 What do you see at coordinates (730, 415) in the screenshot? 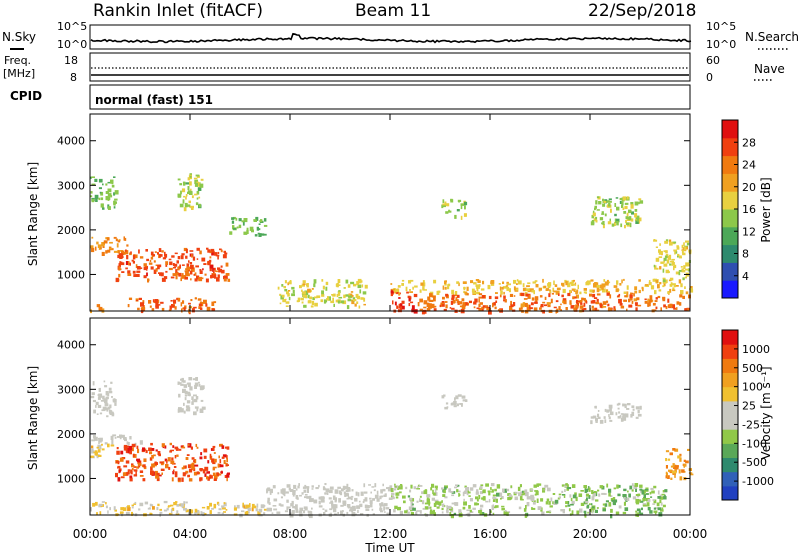
I see `velocity-colorbar-frame` at bounding box center [730, 415].